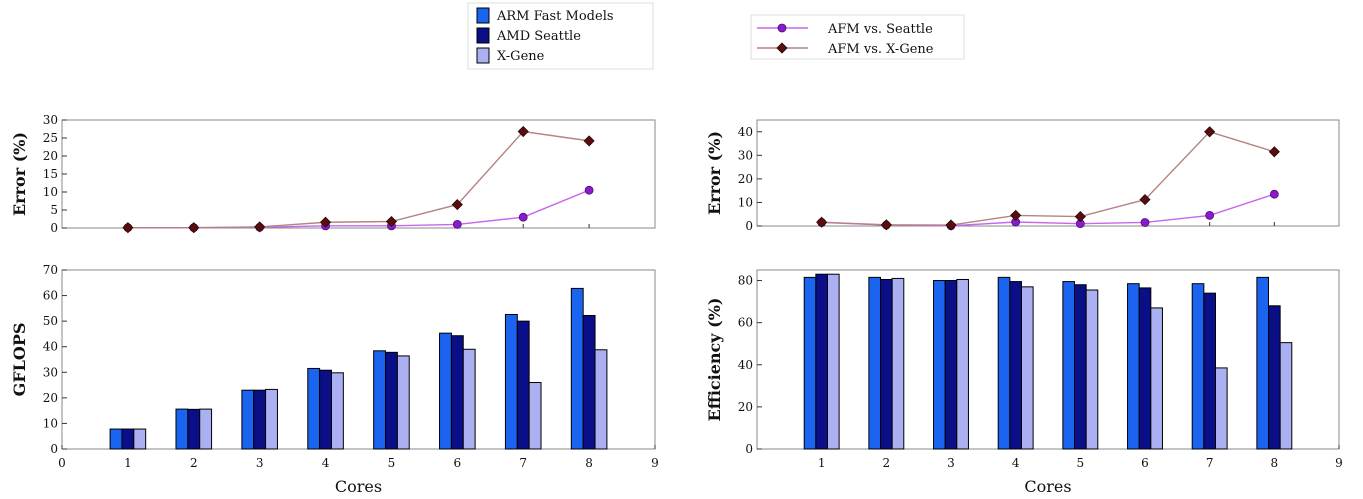  What do you see at coordinates (54, 210) in the screenshot?
I see `y-tick-label: 5` at bounding box center [54, 210].